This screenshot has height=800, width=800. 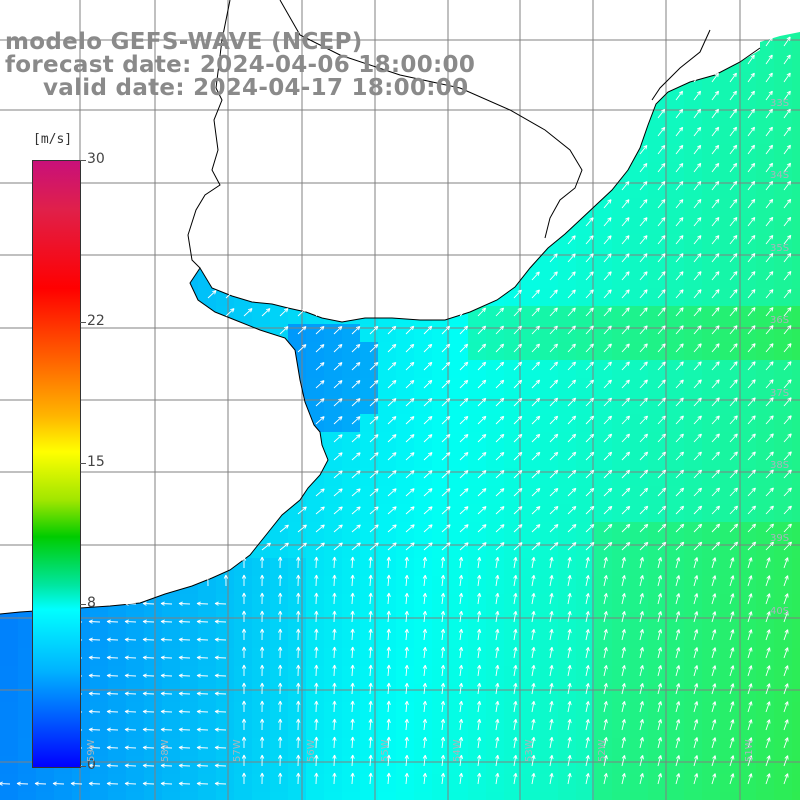 What do you see at coordinates (385, 750) in the screenshot?
I see `longitude-label: 55W` at bounding box center [385, 750].